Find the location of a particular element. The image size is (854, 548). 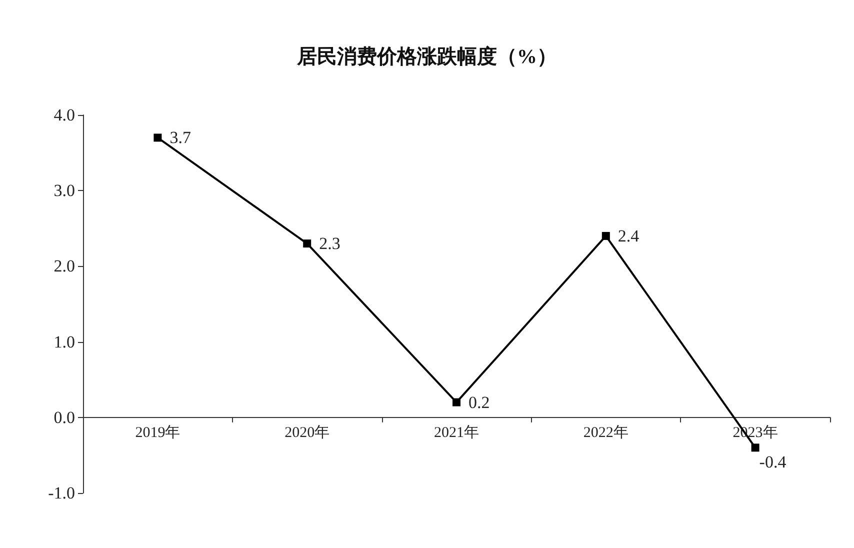

y-tick-label: 3.0 is located at coordinates (64, 190).